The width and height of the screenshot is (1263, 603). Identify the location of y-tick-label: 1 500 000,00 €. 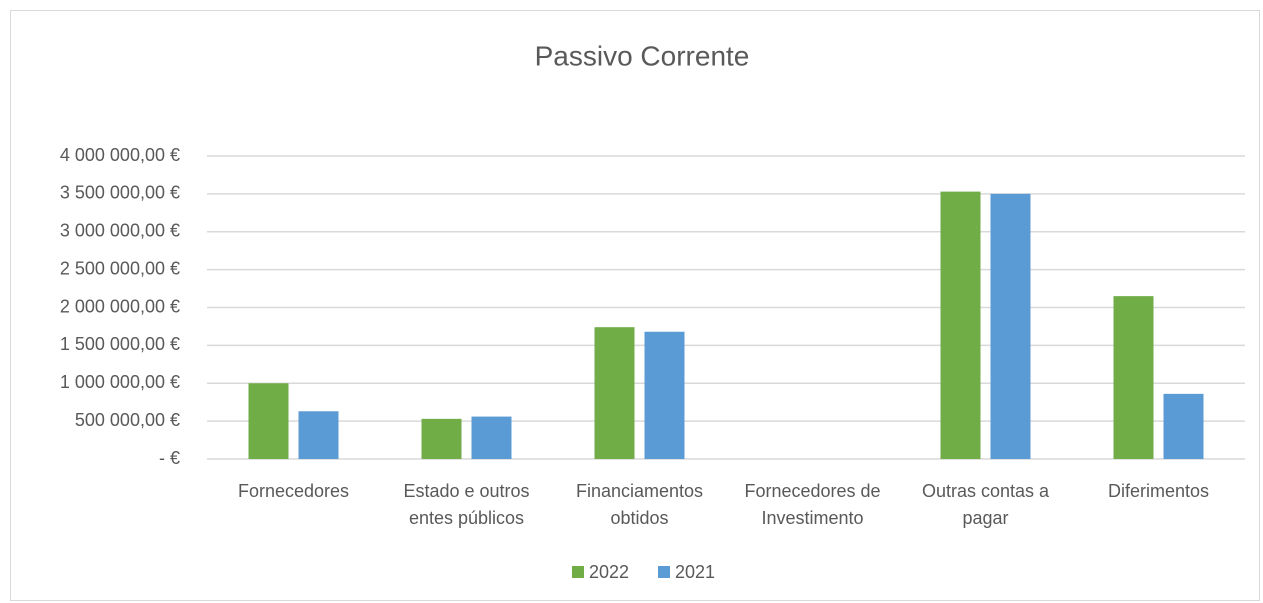
(120, 344).